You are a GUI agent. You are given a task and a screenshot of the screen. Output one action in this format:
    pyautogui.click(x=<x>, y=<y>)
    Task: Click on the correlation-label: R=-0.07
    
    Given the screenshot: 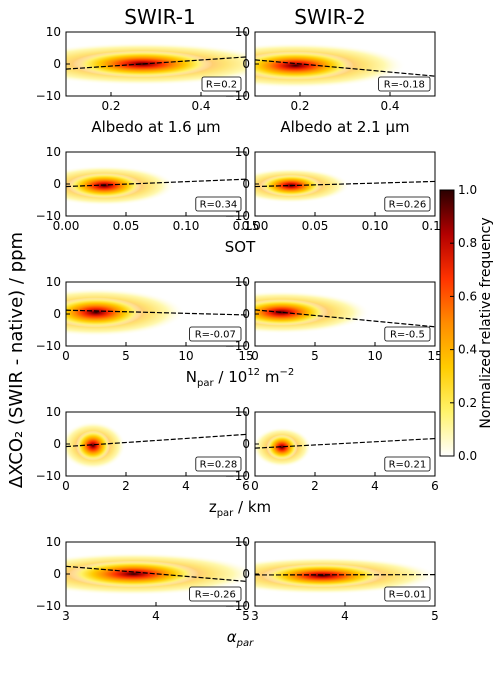 What is the action you would take?
    pyautogui.click(x=215, y=335)
    